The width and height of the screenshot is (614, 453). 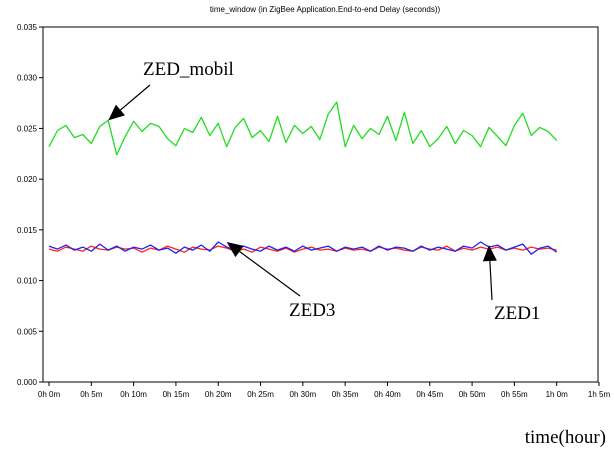 What do you see at coordinates (91, 394) in the screenshot?
I see `x-tick-label: 0h 5m` at bounding box center [91, 394].